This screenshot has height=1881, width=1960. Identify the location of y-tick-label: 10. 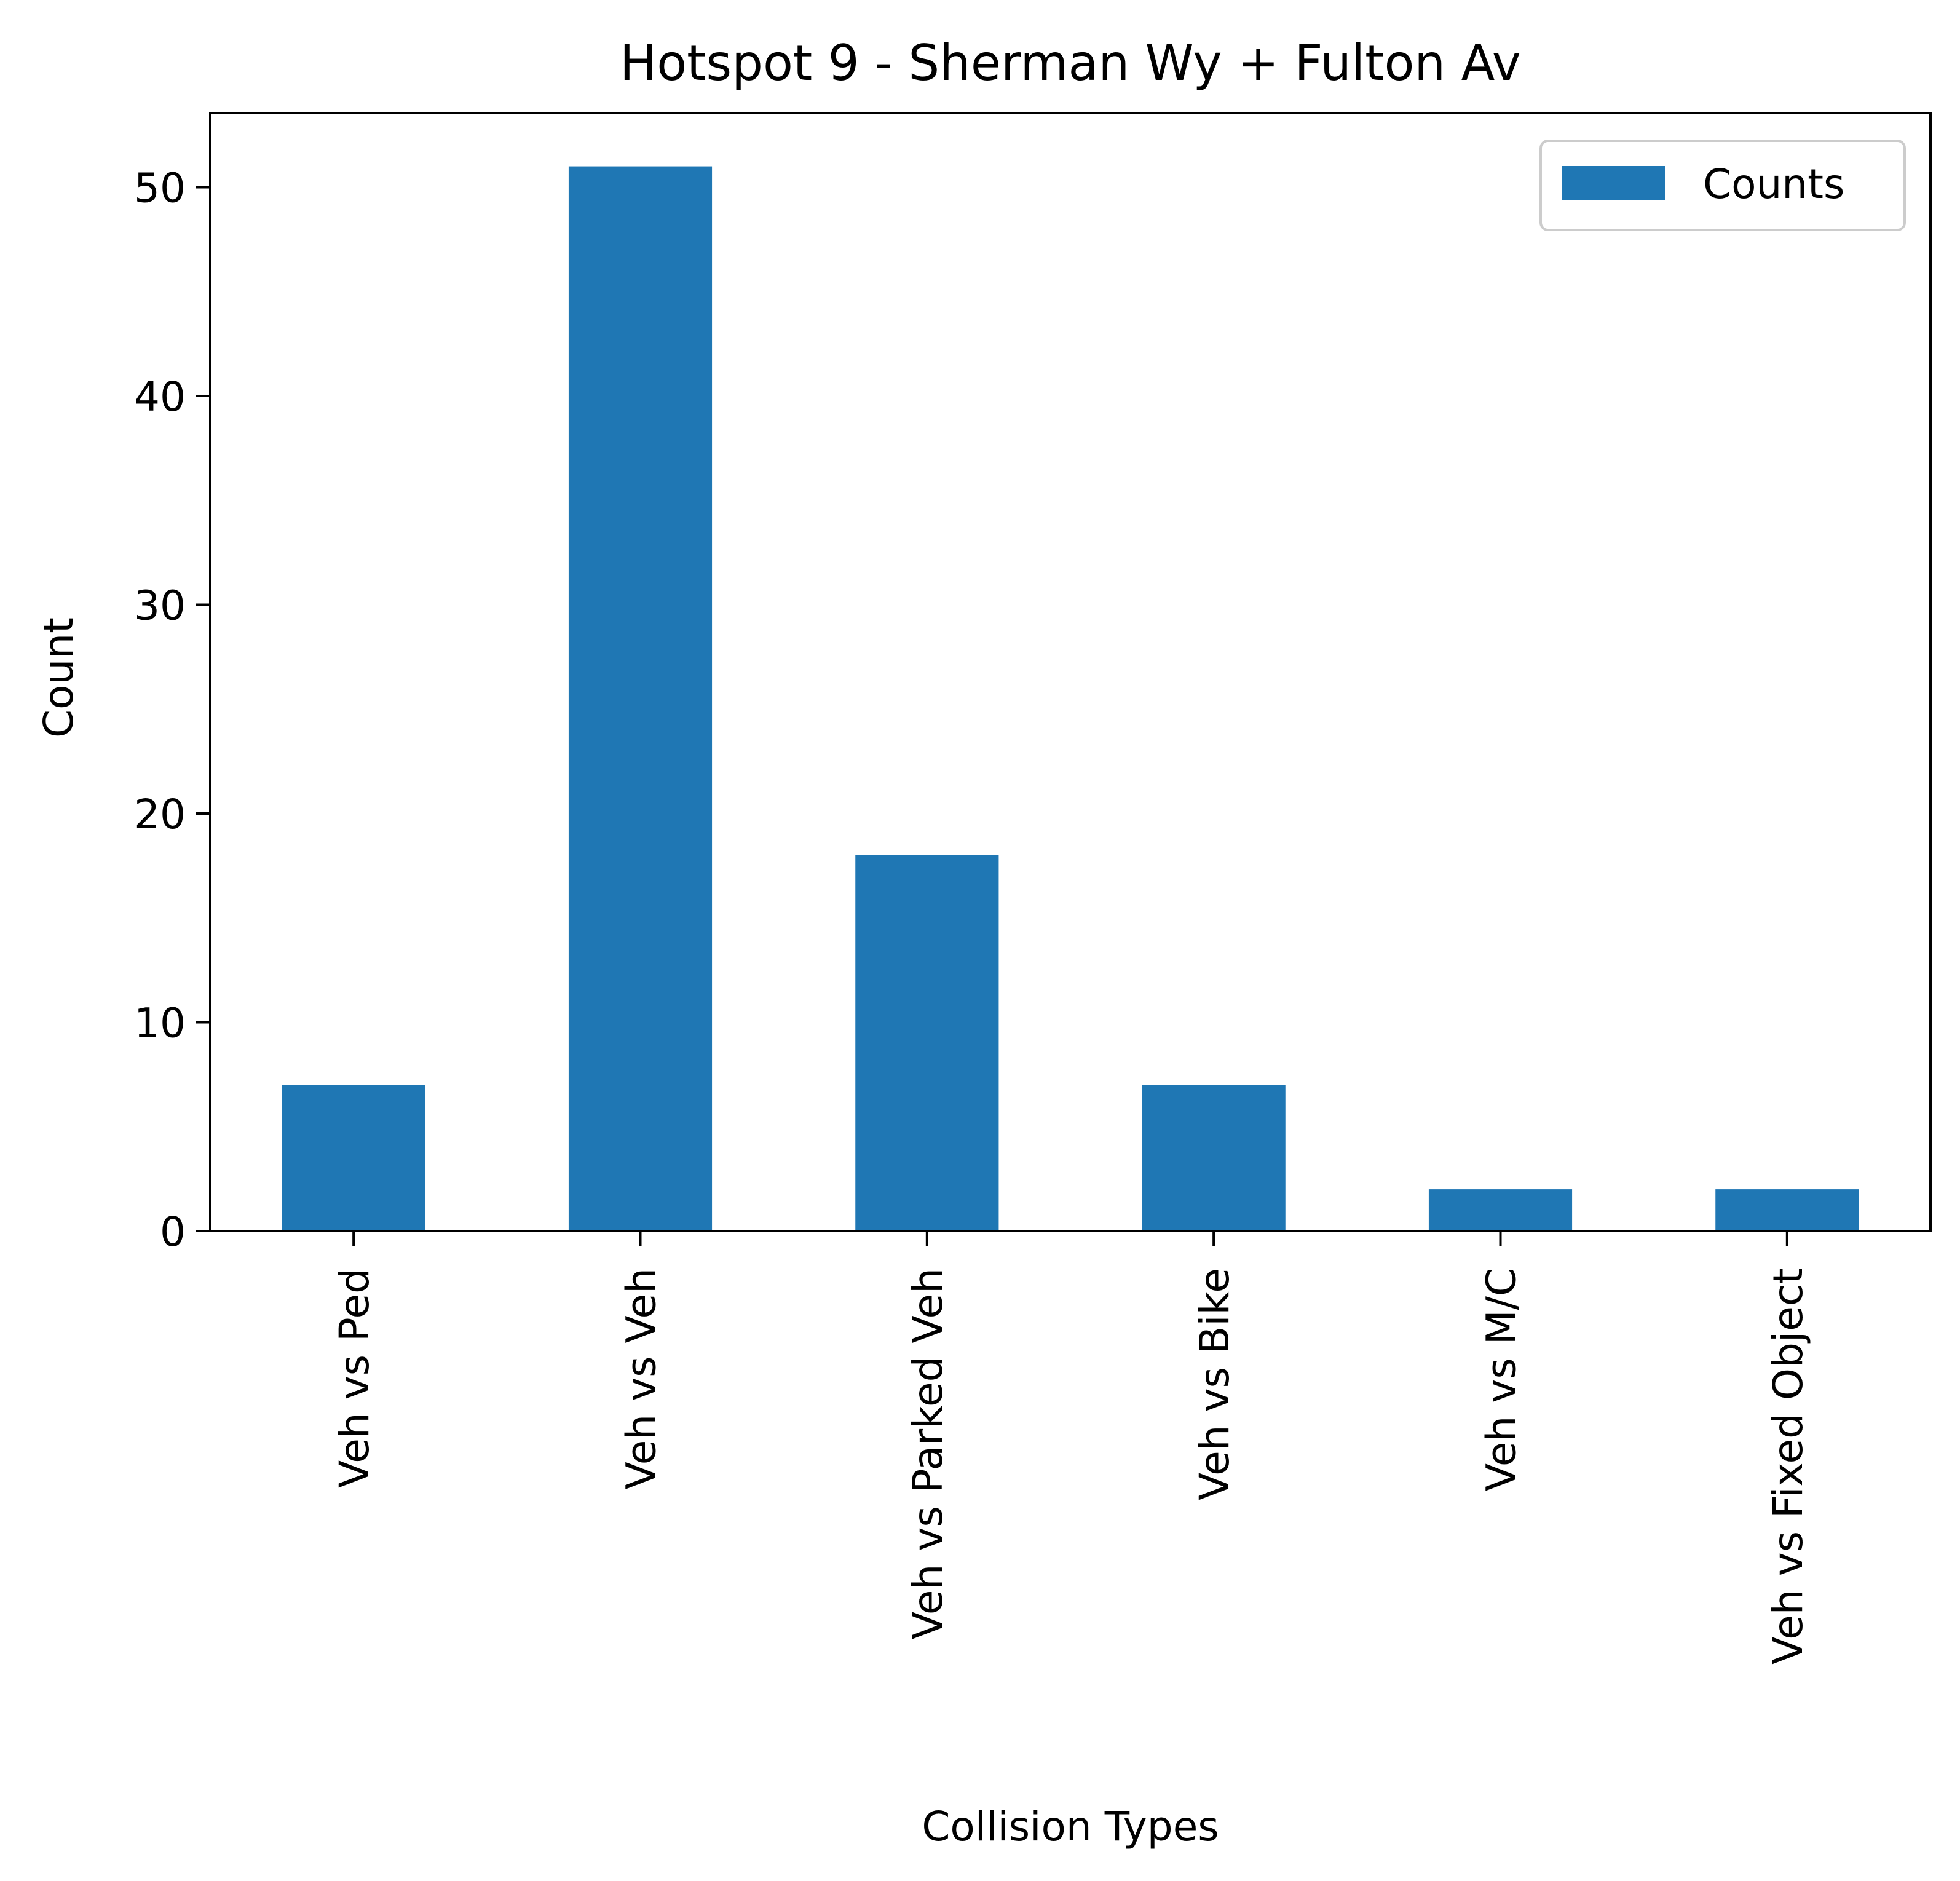
(160, 1023).